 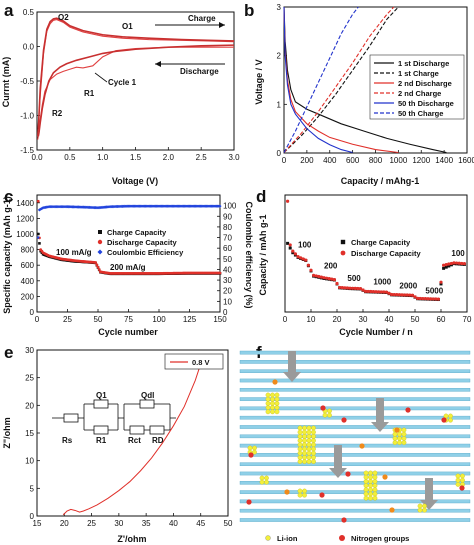 What do you see at coordinates (330, 160) in the screenshot?
I see `x-tick-label-b: 400` at bounding box center [330, 160].